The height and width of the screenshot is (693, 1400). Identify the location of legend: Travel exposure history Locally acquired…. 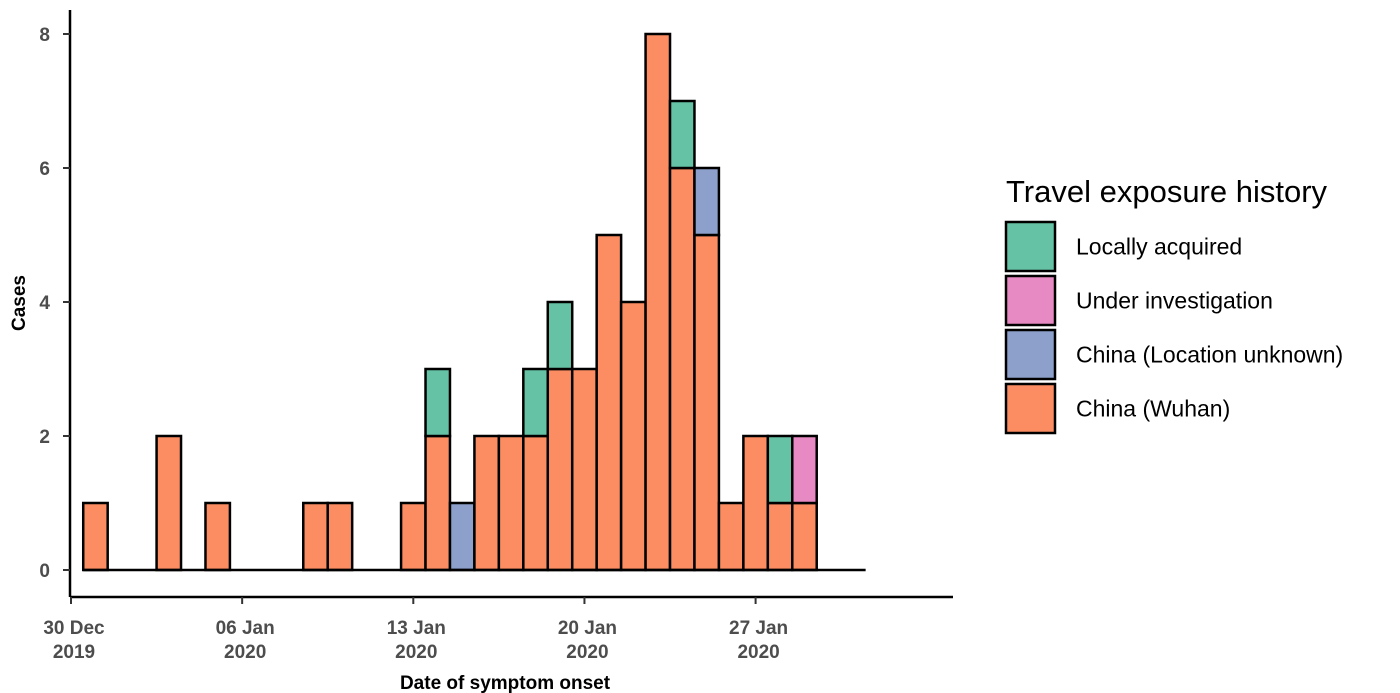
(1173, 304).